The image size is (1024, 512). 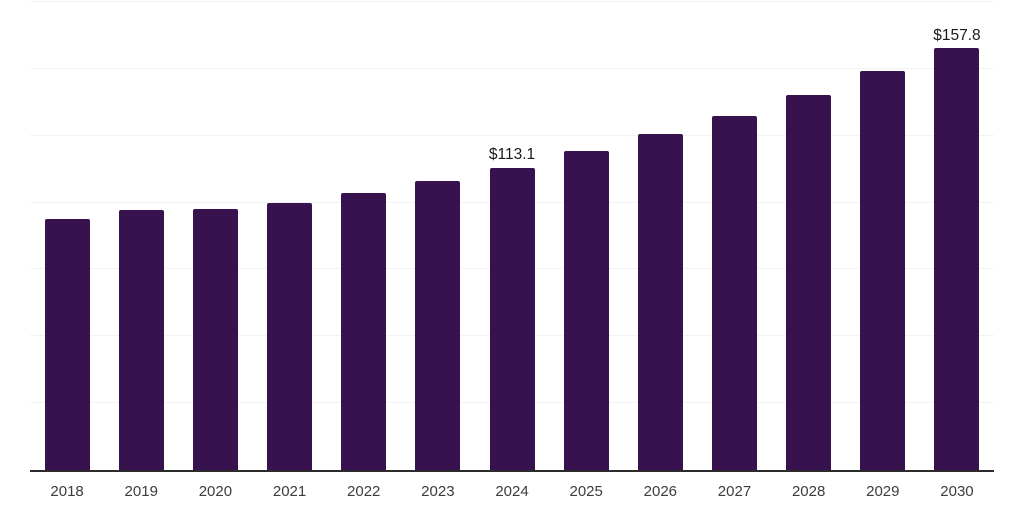 What do you see at coordinates (809, 282) in the screenshot?
I see `bar-2028` at bounding box center [809, 282].